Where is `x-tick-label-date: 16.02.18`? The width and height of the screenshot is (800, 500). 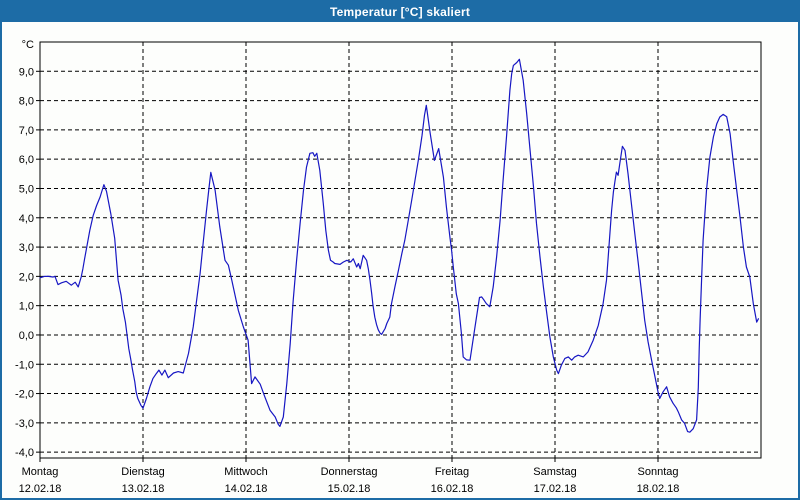
x-tick-label-date: 16.02.18 is located at coordinates (452, 489).